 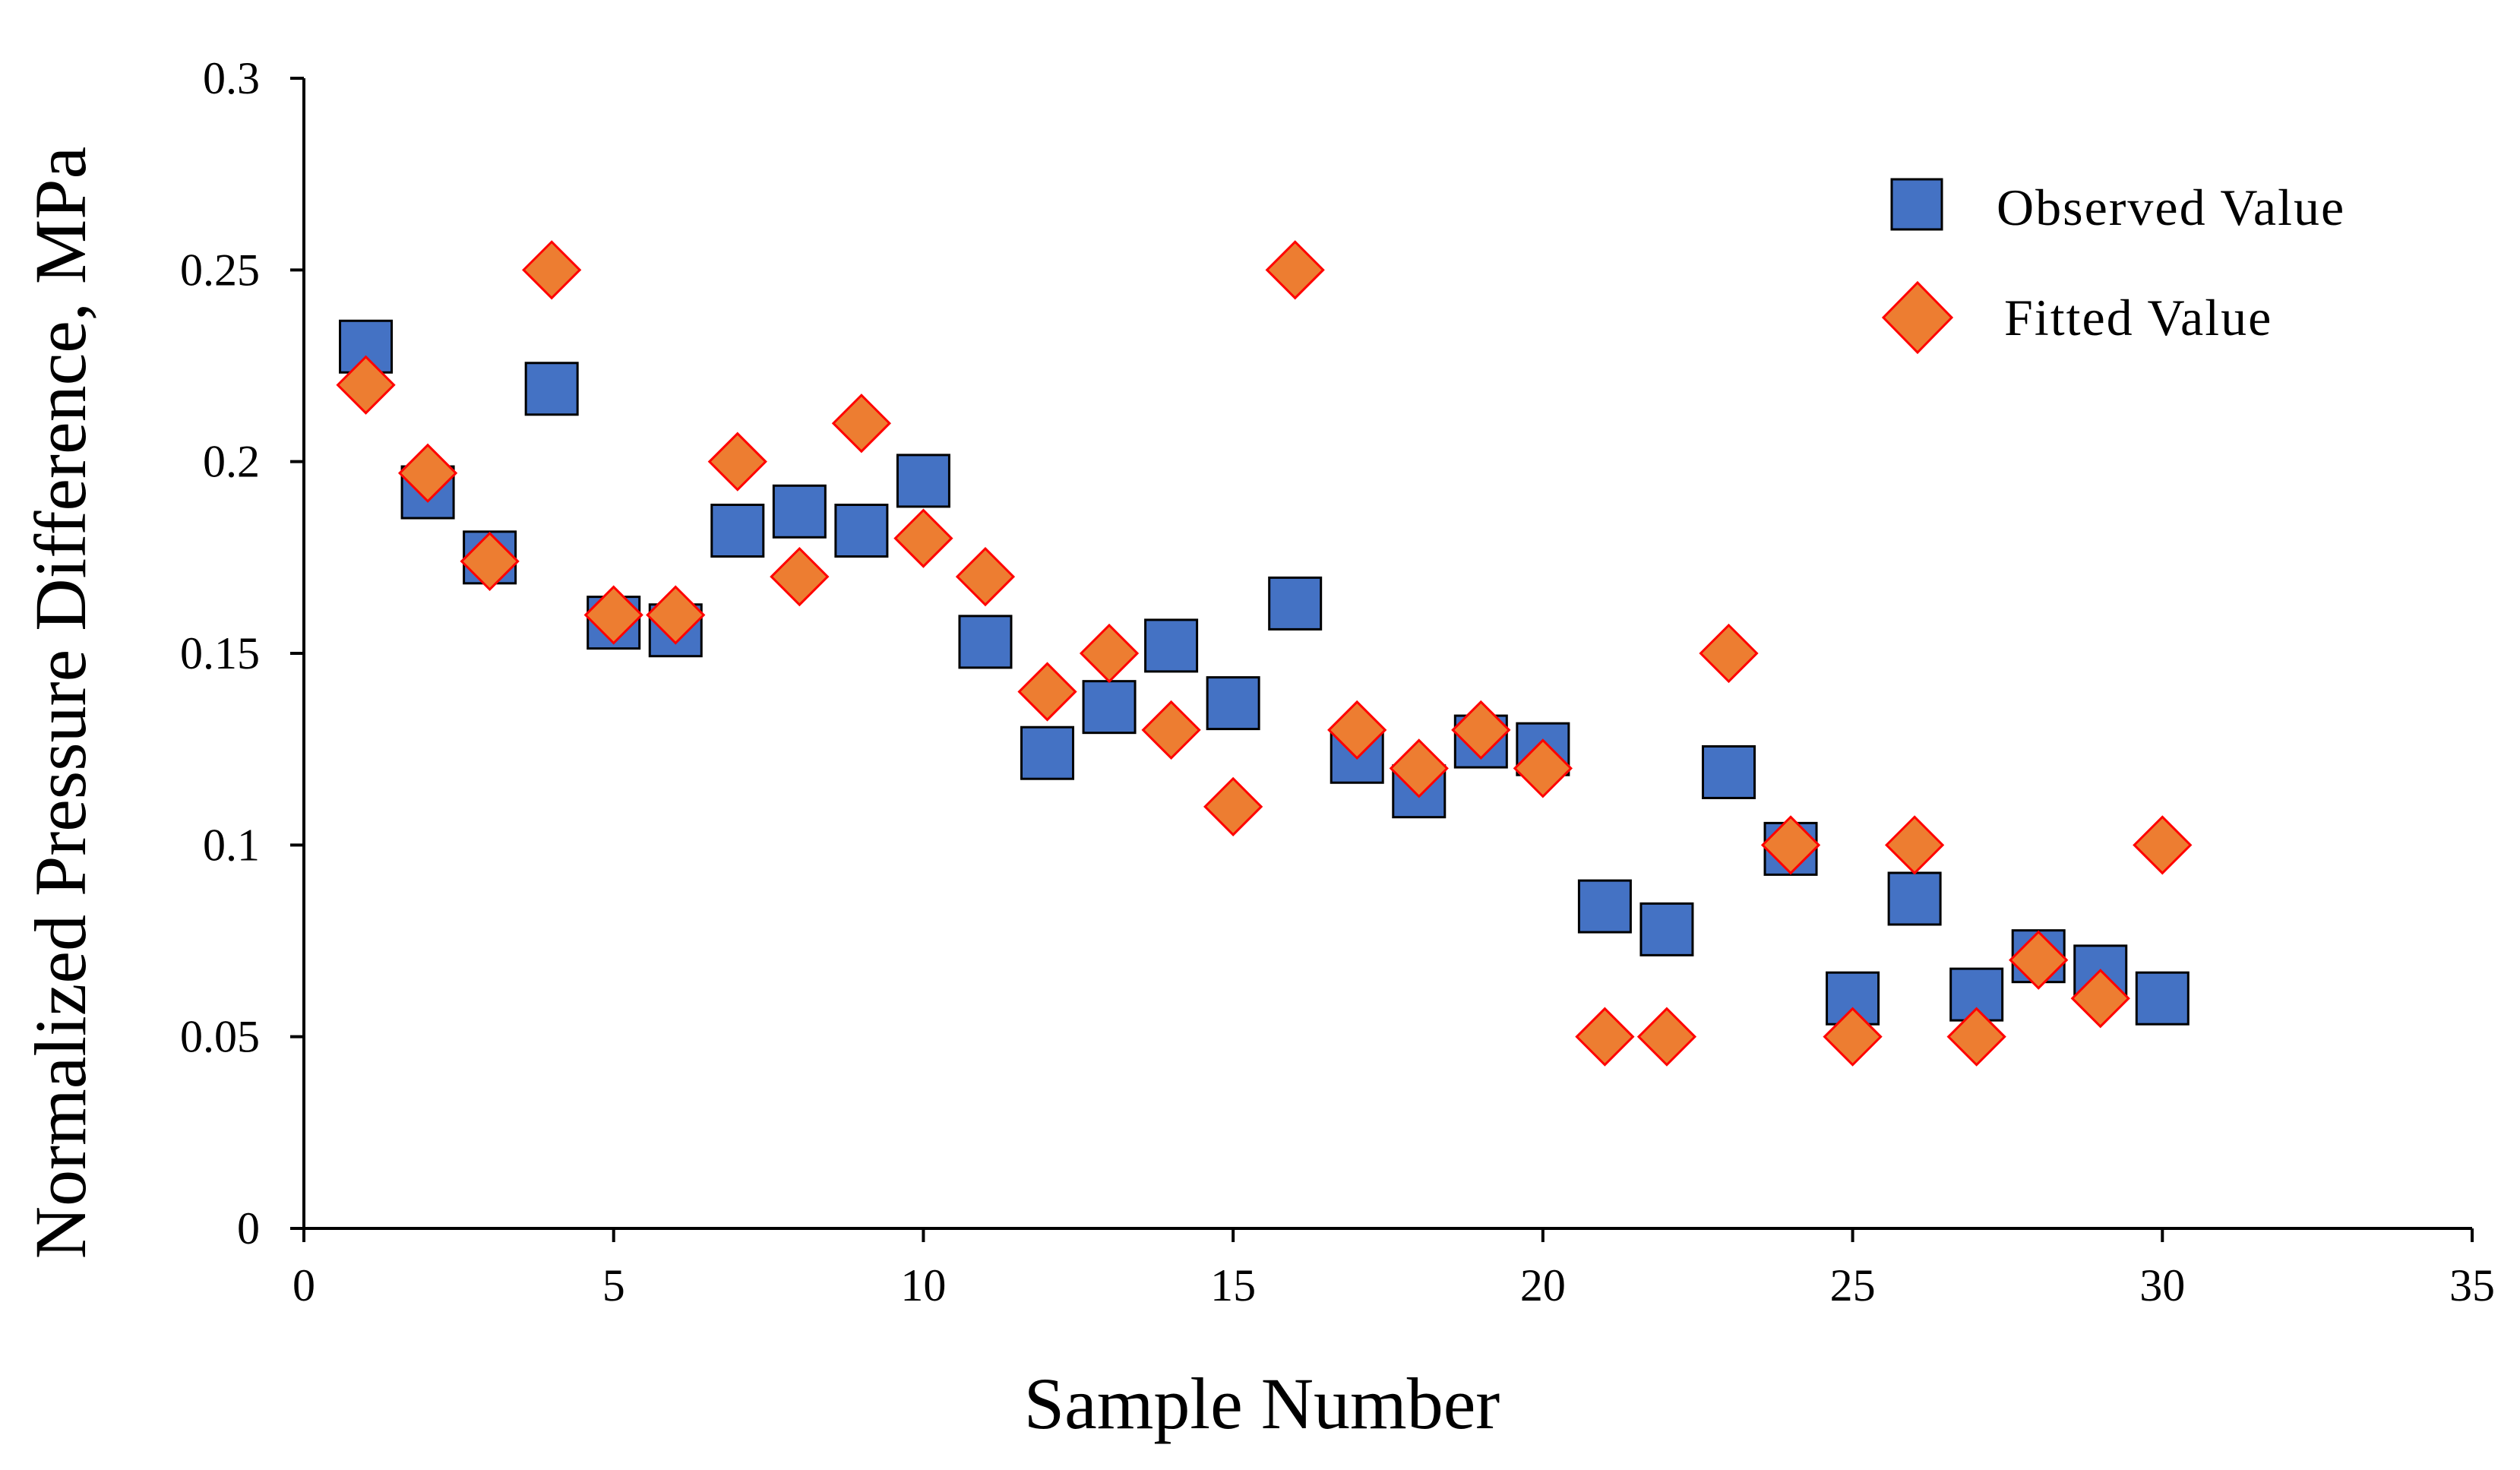 What do you see at coordinates (248, 1228) in the screenshot?
I see `y-tick-label: 0` at bounding box center [248, 1228].